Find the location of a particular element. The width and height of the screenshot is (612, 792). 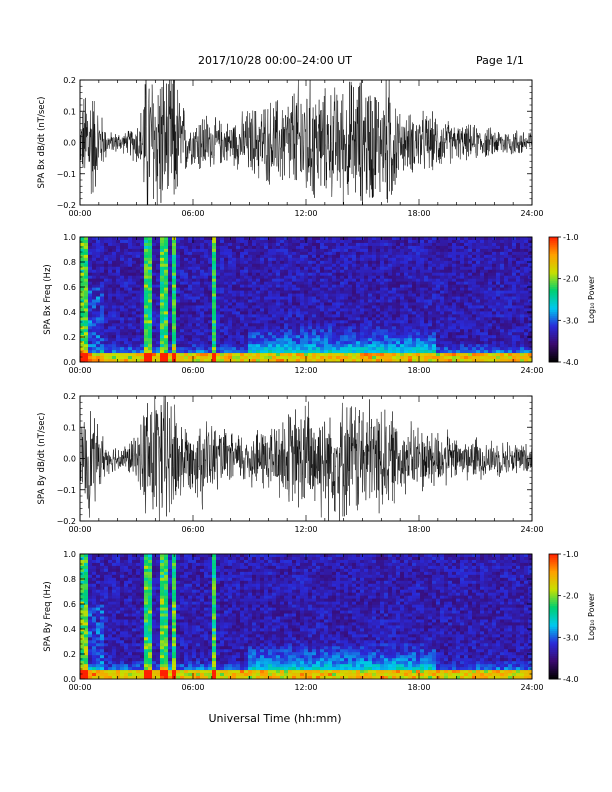

xtick-label: 18:00 is located at coordinates (418, 213).